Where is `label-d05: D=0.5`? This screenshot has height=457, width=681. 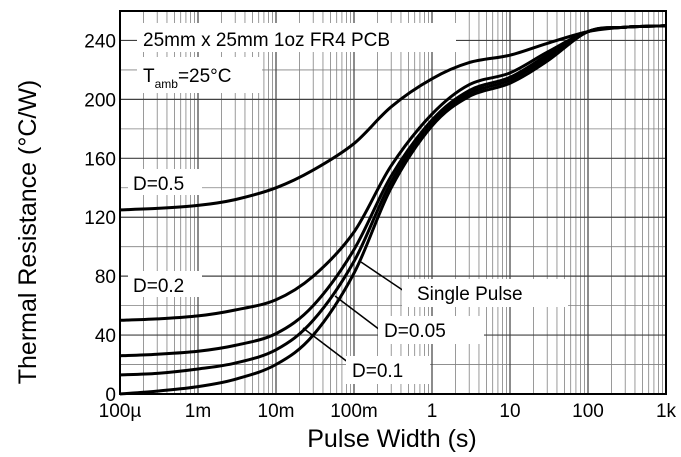
label-d05: D=0.5 is located at coordinates (158, 184).